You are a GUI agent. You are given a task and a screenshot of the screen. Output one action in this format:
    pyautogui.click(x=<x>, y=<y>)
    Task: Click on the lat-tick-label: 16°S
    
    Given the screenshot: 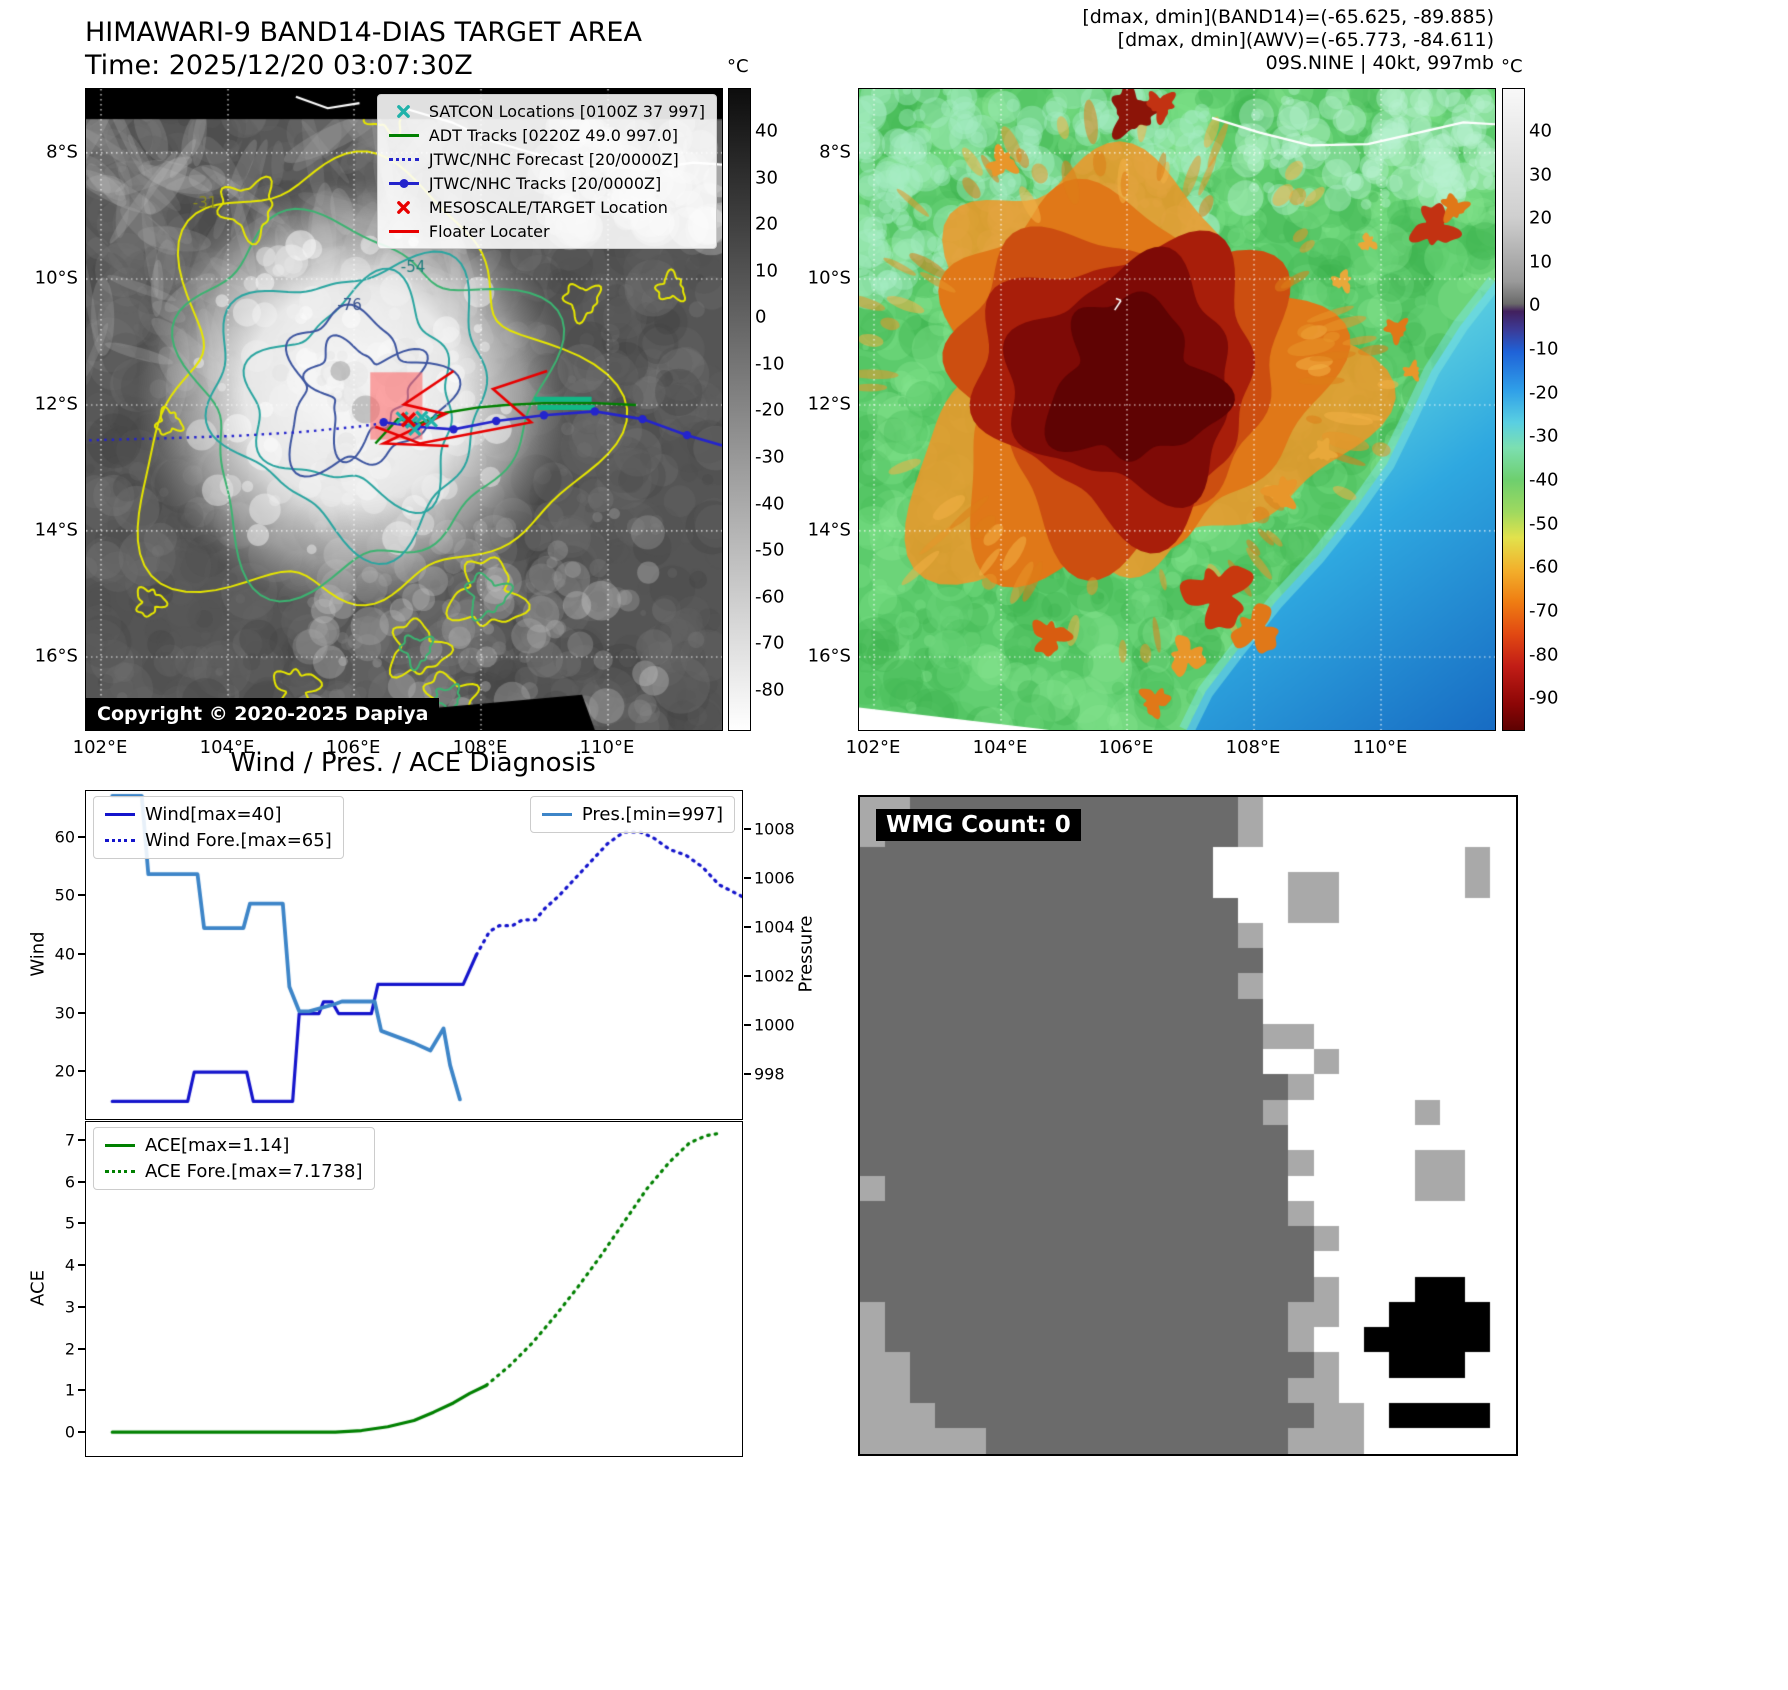 What is the action you would take?
    pyautogui.click(x=56, y=656)
    